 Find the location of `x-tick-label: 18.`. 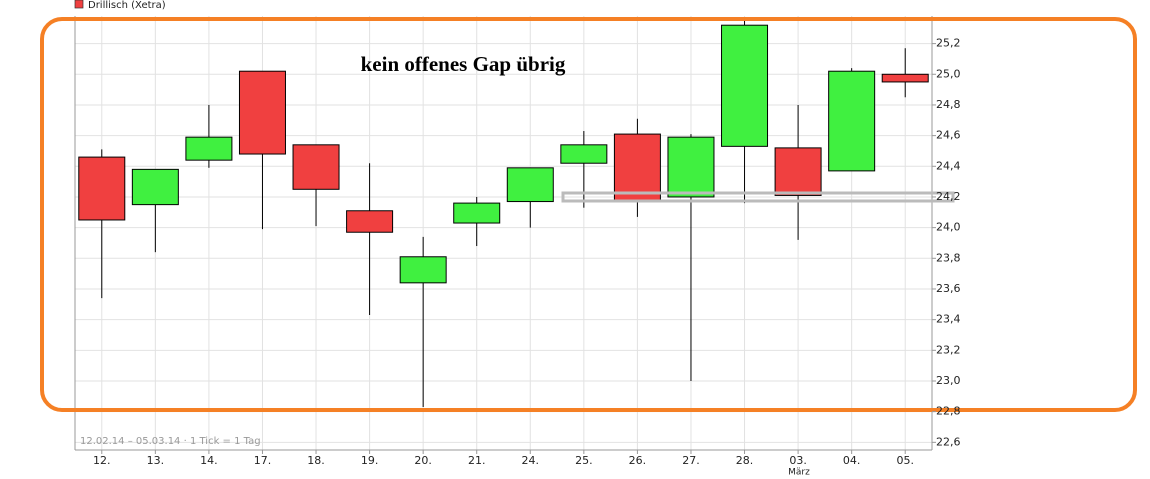

x-tick-label: 18. is located at coordinates (316, 460).